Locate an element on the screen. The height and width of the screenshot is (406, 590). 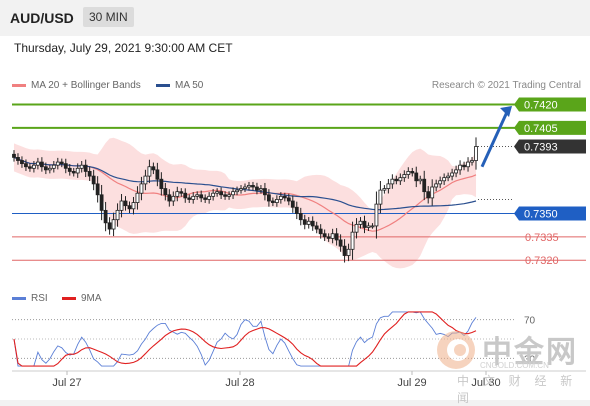
timestamp-label: Thursday, July 29, 2021 9:30:00 AM CET is located at coordinates (123, 48).